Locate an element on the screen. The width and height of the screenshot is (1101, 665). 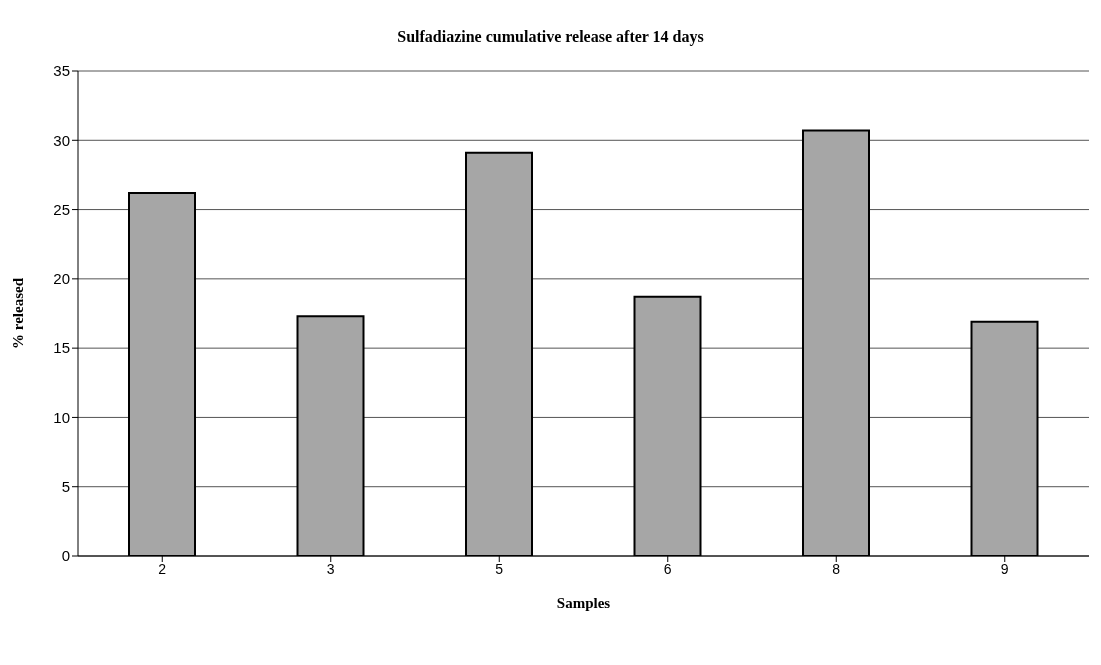
y-tick-label: 25 is located at coordinates (61, 209).